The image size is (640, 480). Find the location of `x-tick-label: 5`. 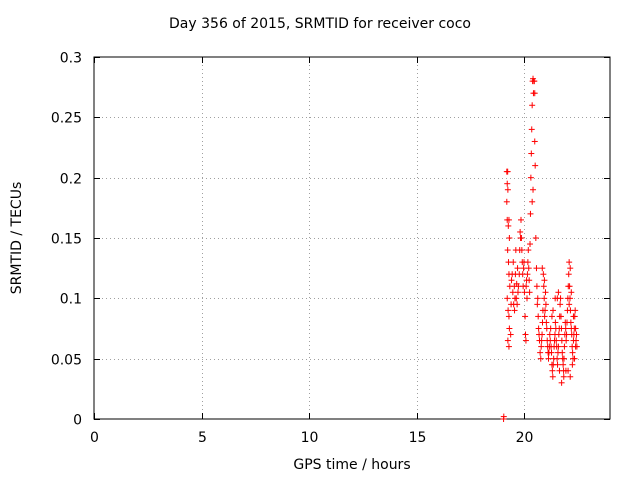

x-tick-label: 5 is located at coordinates (202, 438).